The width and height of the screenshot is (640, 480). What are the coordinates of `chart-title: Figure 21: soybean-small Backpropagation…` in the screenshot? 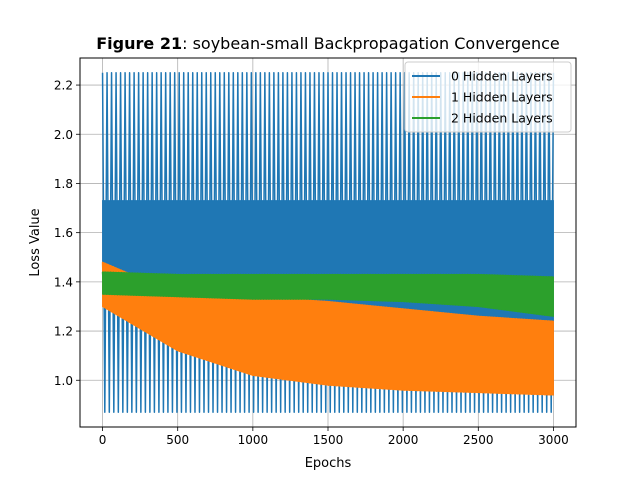 It's located at (328, 43).